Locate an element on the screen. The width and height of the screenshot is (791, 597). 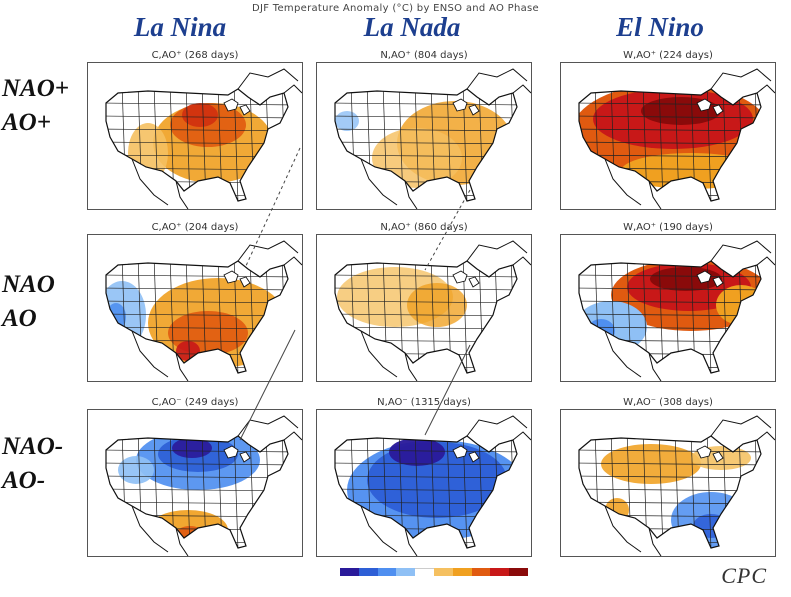
panel-title: W,AO⁺ (224 days) is located at coordinates (668, 55).